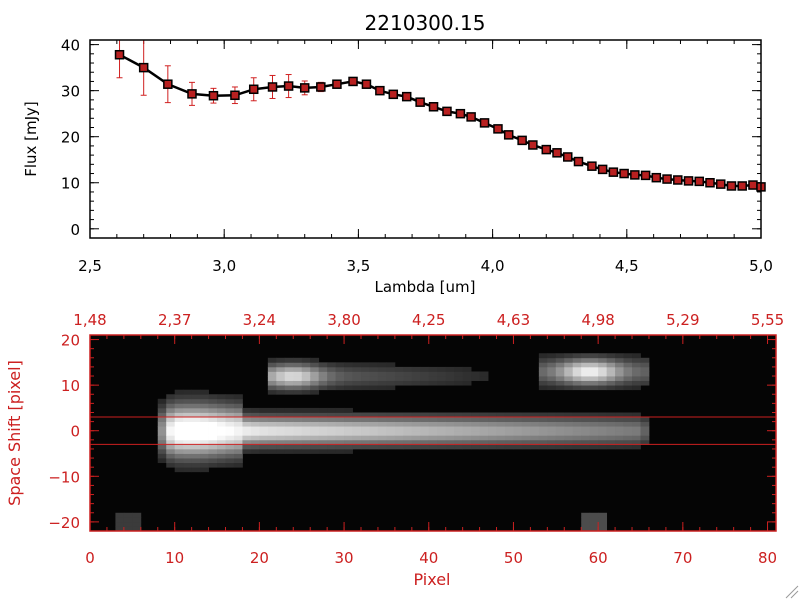 The image size is (800, 600). Describe the element at coordinates (70, 138) in the screenshot. I see `y-tick-label: 20` at that location.